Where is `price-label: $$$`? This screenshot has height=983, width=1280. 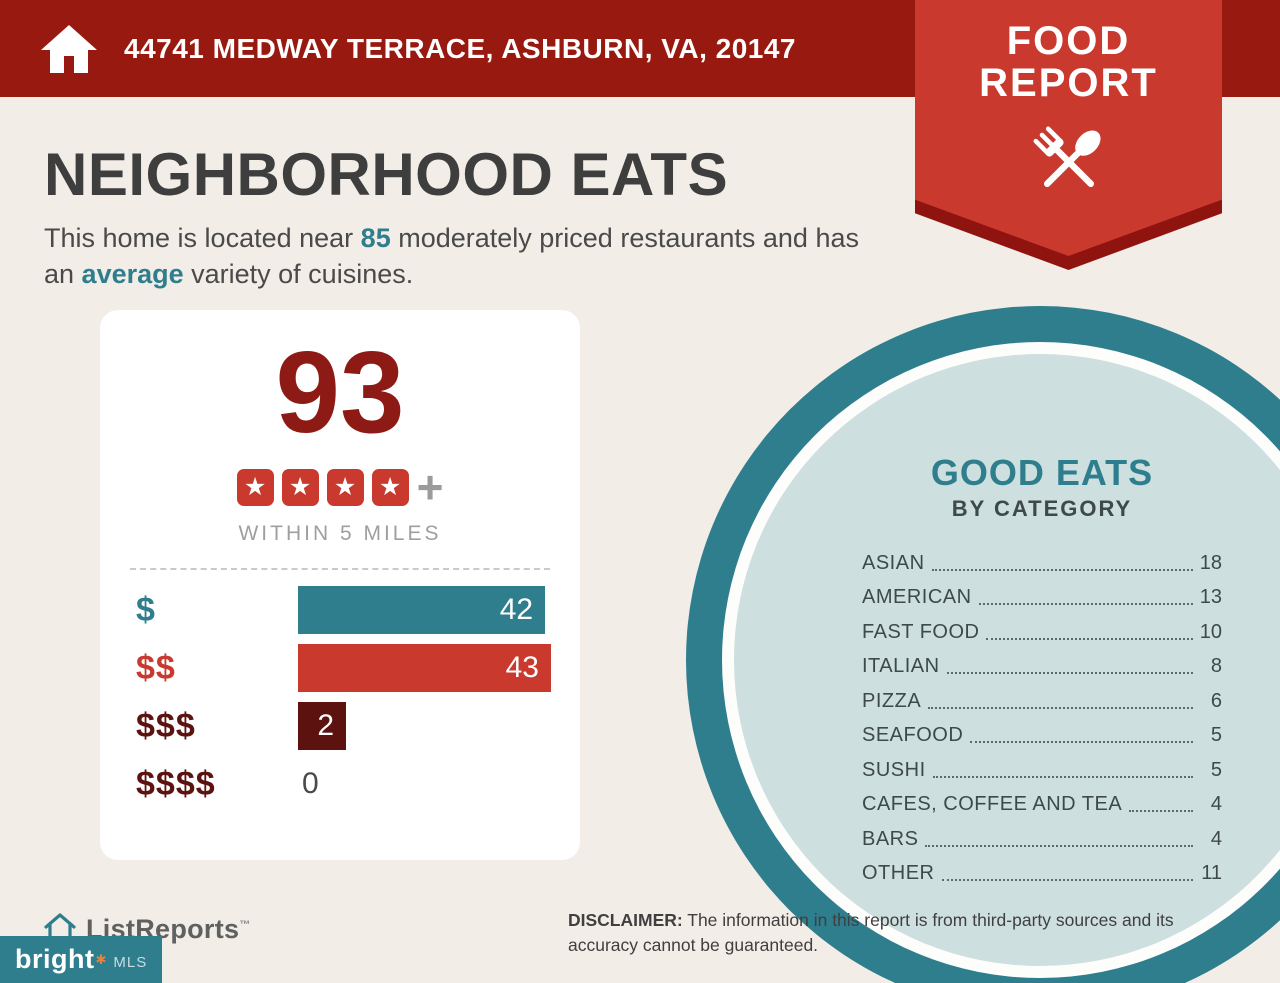 price-label: $$$ is located at coordinates (166, 725).